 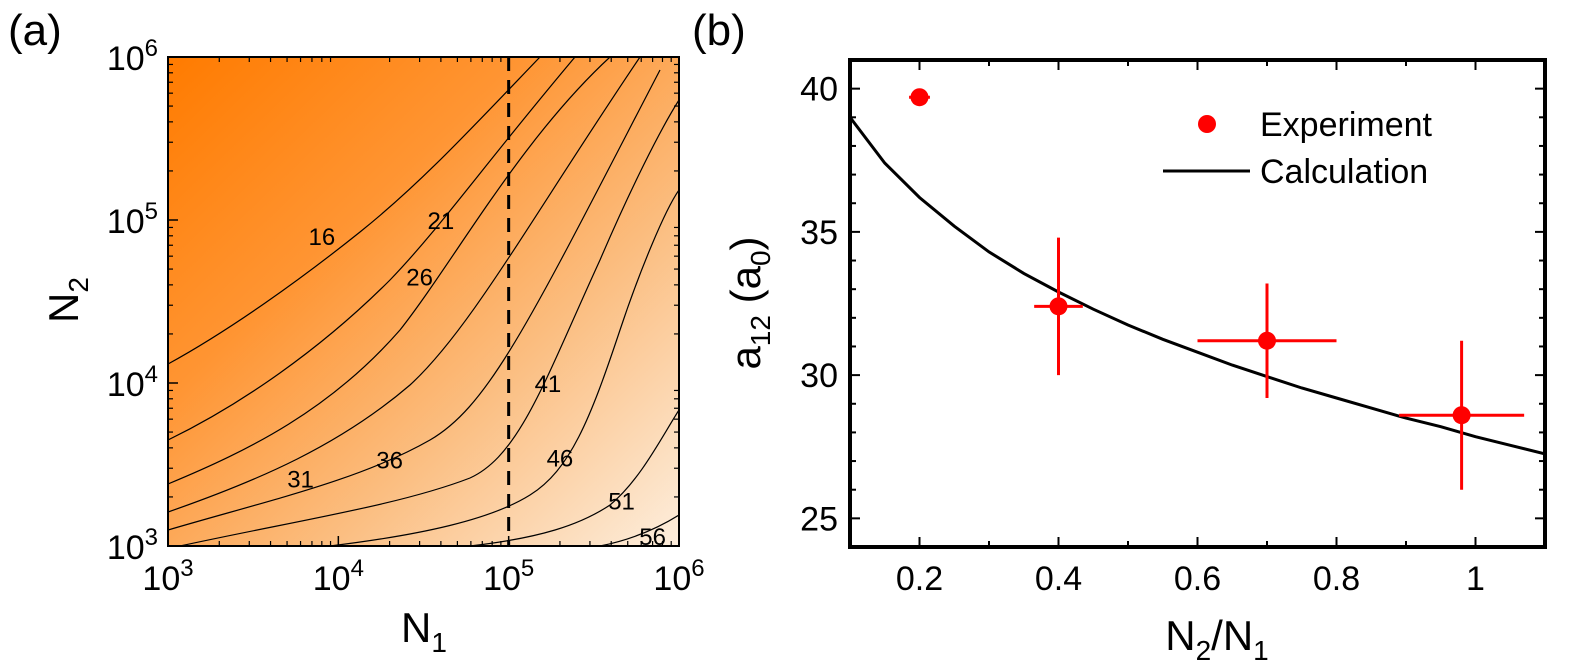 What do you see at coordinates (67, 300) in the screenshot?
I see `y-axis-label-a: N2` at bounding box center [67, 300].